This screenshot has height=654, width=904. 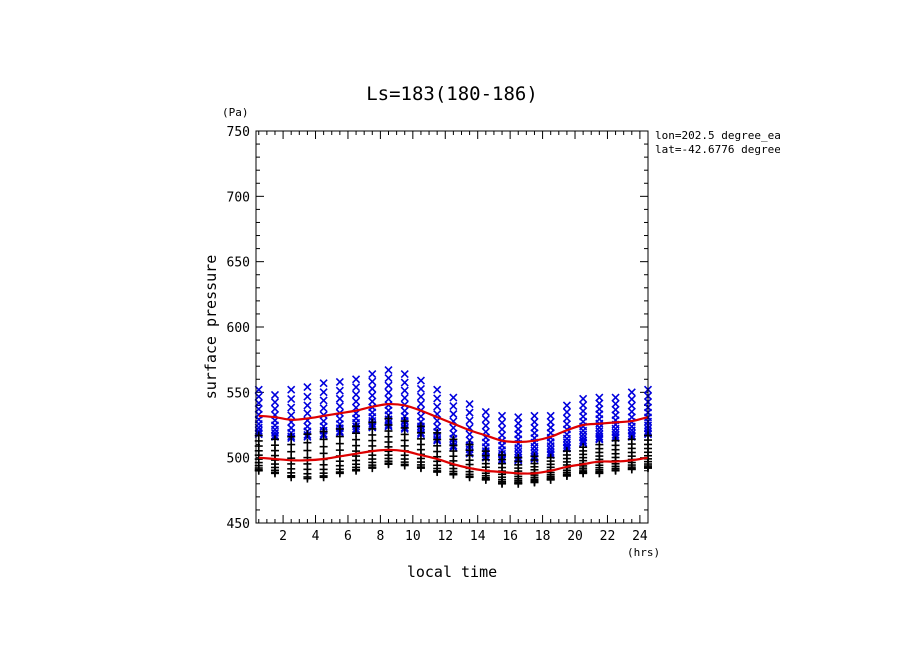 What do you see at coordinates (842, 143) in the screenshot?
I see `info-clip-mask` at bounding box center [842, 143].